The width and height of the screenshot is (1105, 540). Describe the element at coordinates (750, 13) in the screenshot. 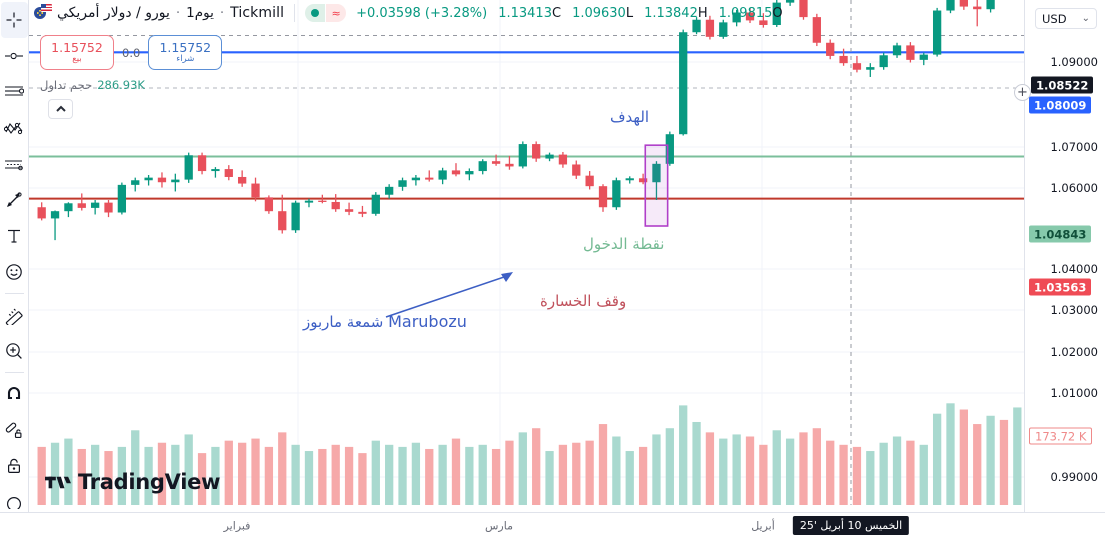

I see `ohlc-open: 1.09815O` at that location.